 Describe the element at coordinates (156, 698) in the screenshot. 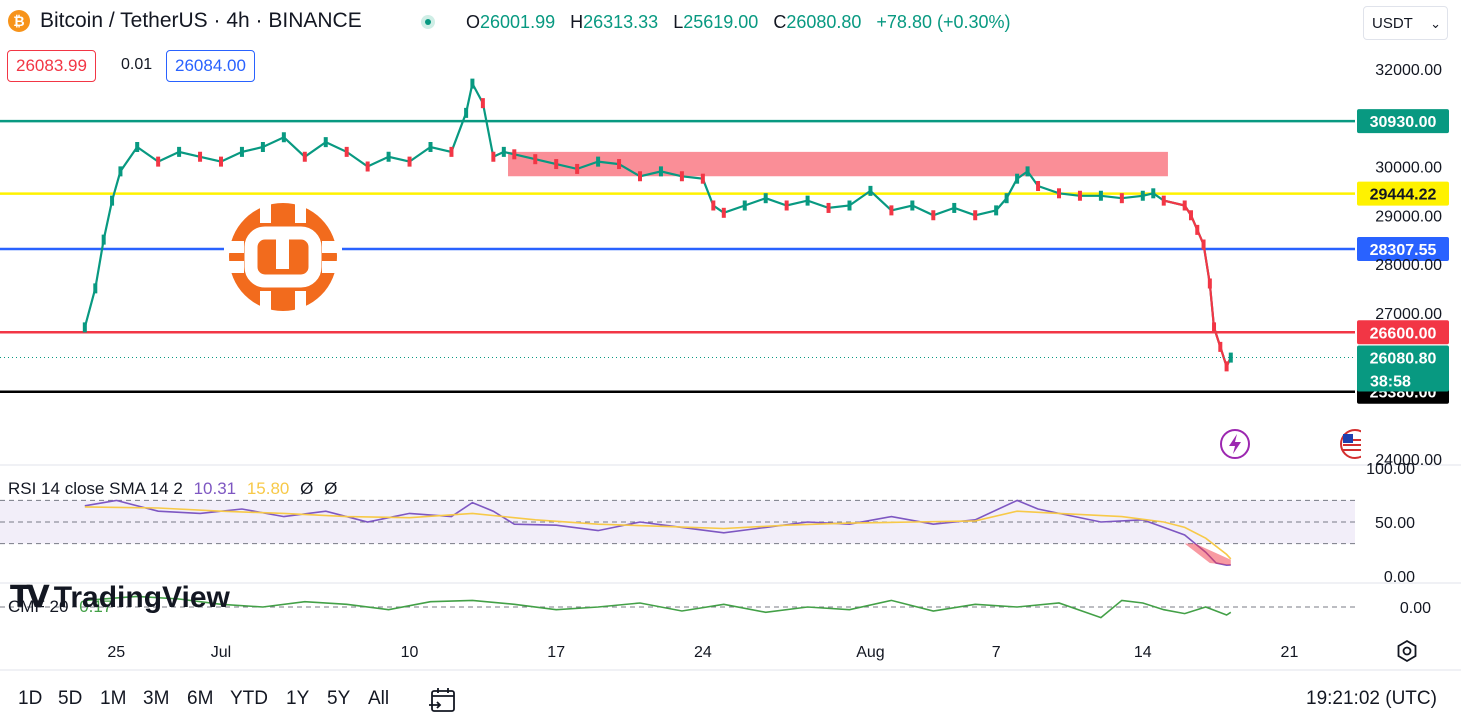

I see `timeframe-button-3m: 3M` at that location.